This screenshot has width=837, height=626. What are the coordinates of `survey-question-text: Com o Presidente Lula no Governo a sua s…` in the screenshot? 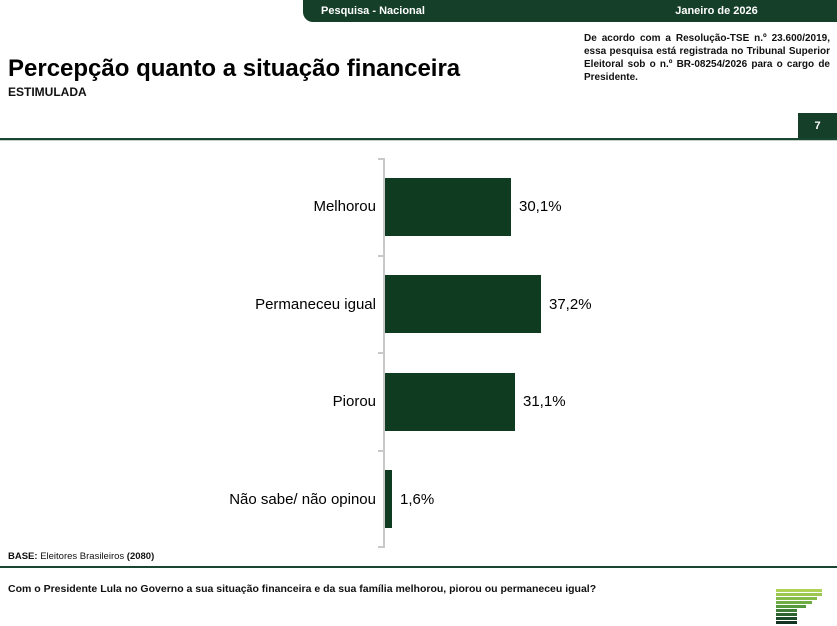 It's located at (302, 589).